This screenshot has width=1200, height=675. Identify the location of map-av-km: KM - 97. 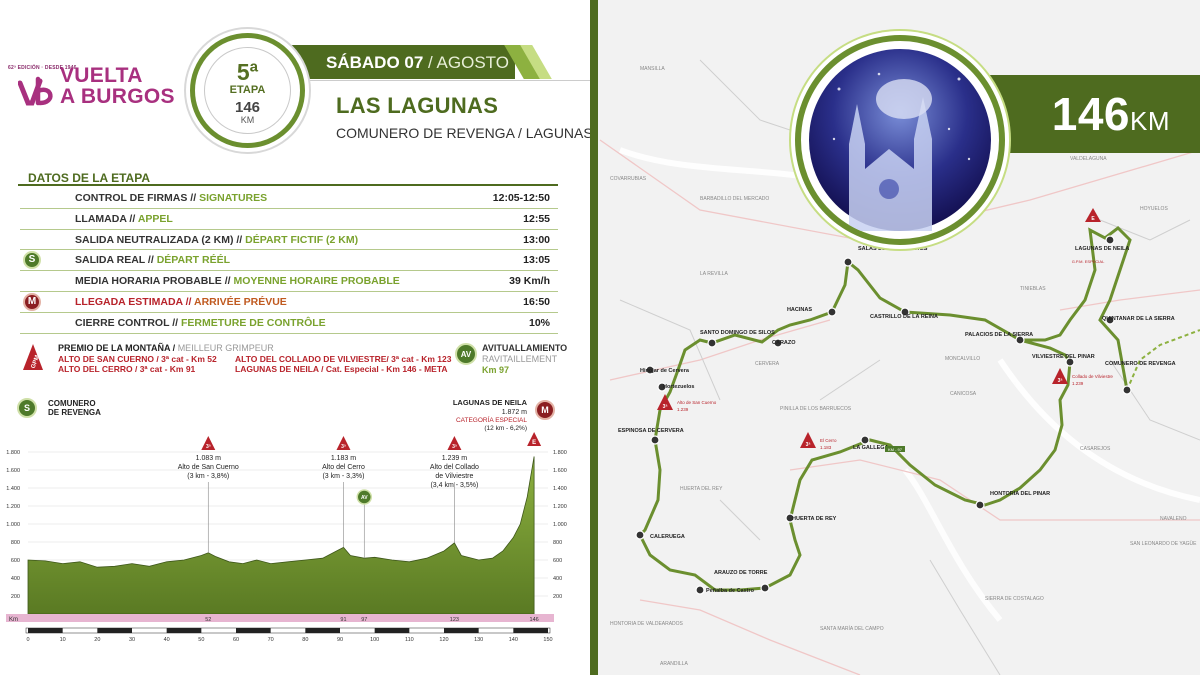
(895, 449).